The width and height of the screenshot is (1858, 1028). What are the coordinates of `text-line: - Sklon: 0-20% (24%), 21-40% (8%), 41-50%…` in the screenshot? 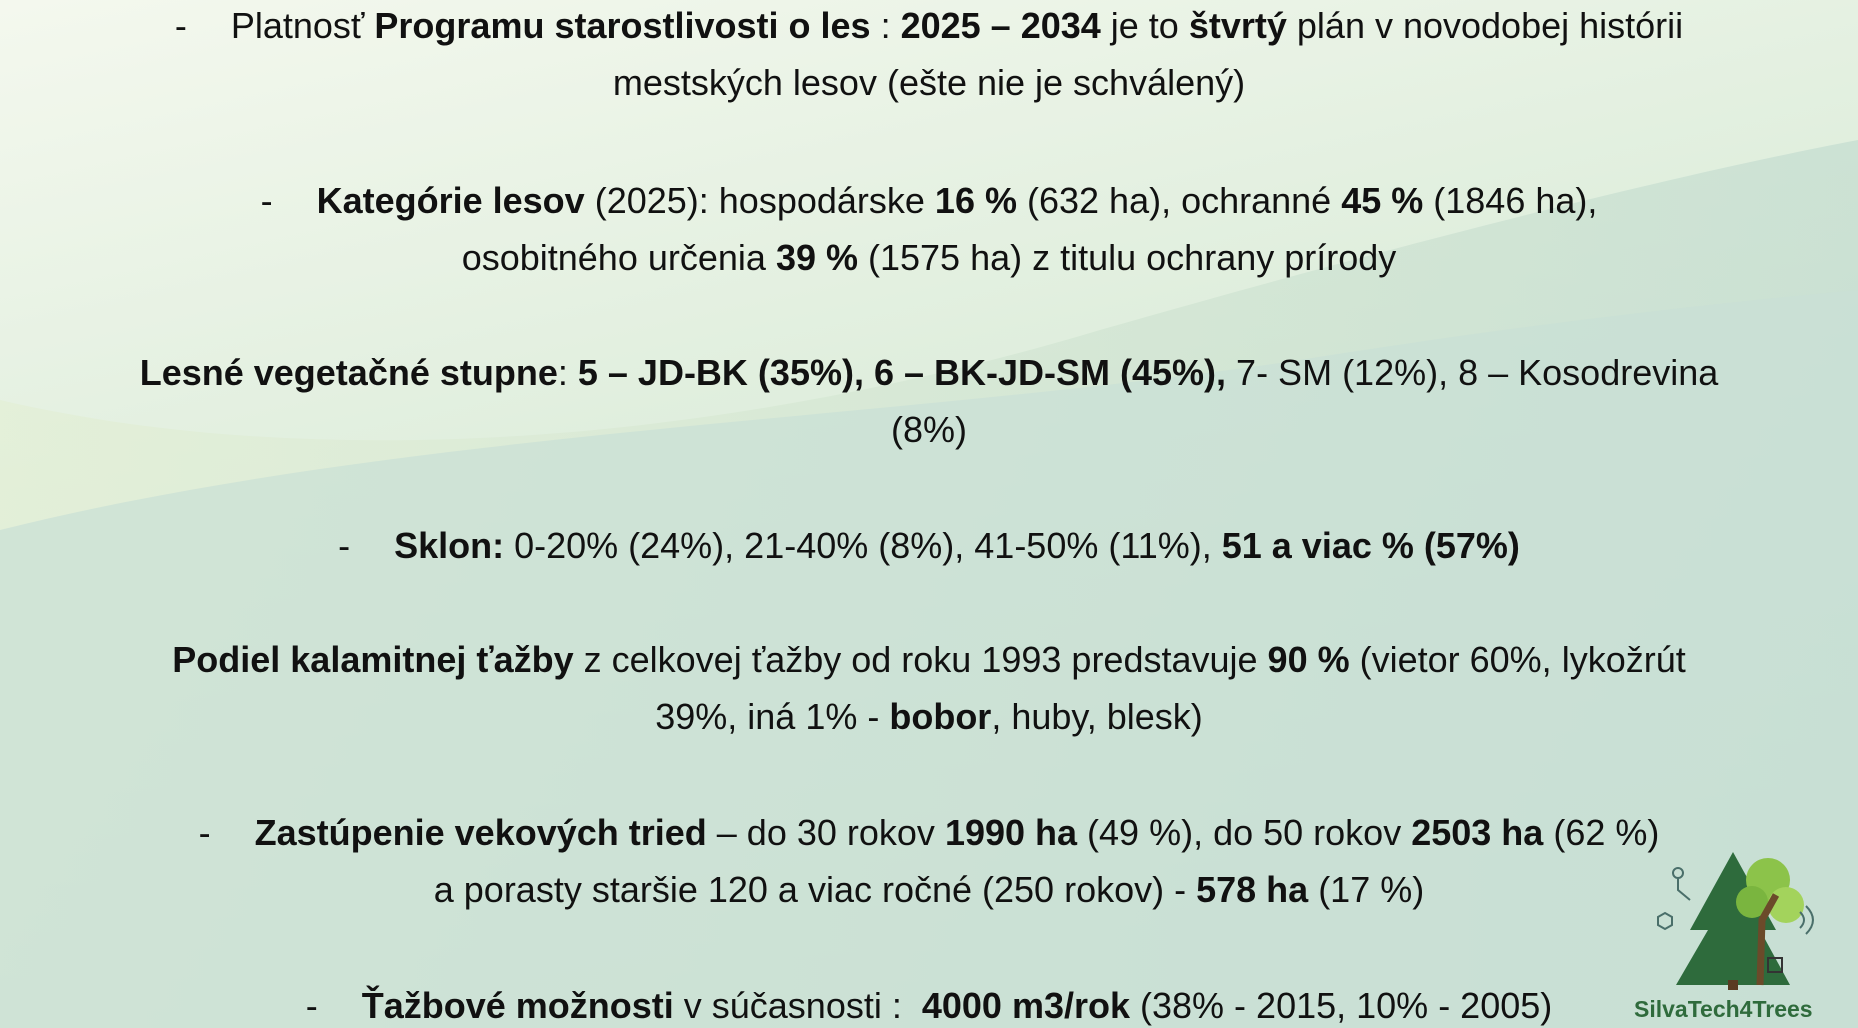 It's located at (929, 546).